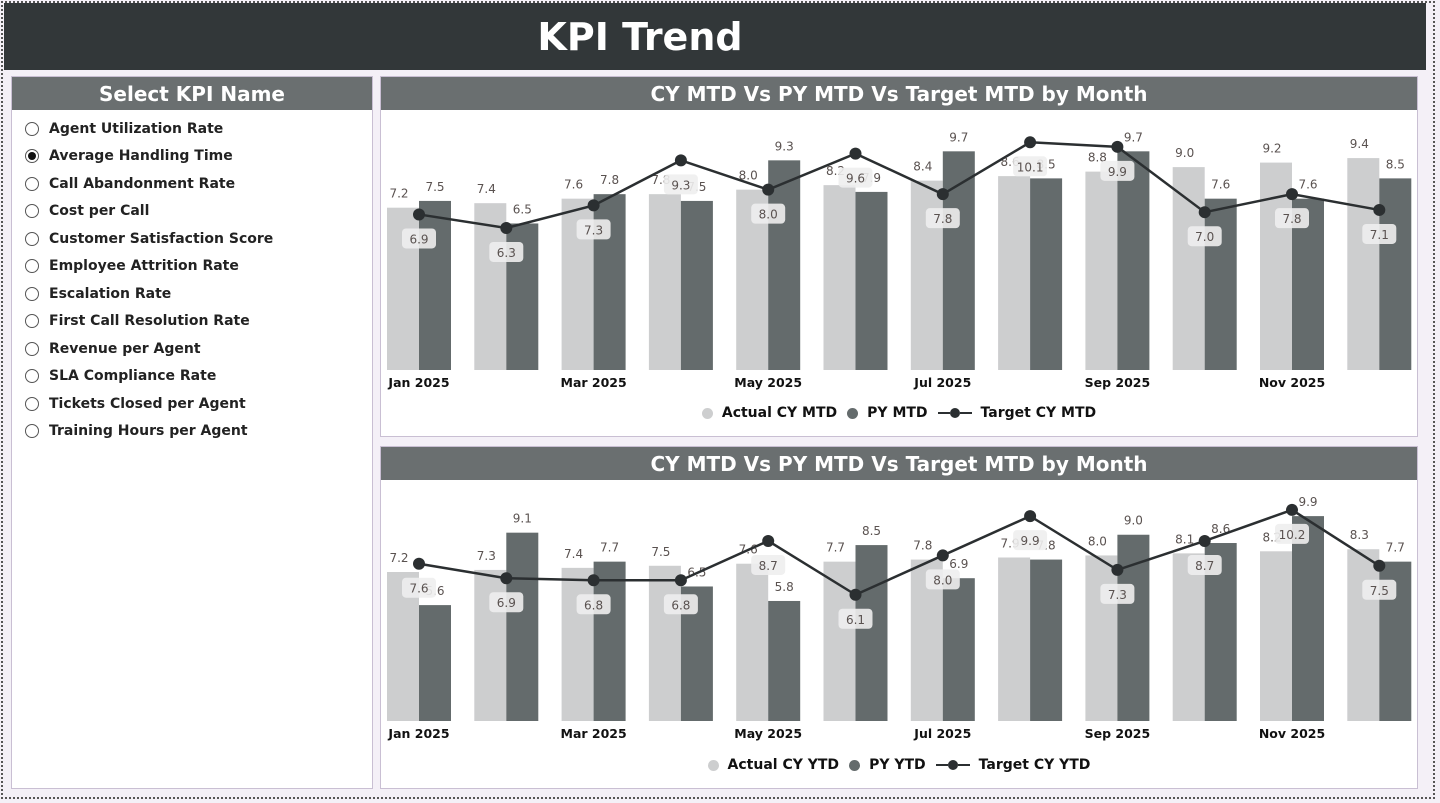 This screenshot has width=1440, height=803. What do you see at coordinates (198, 239) in the screenshot?
I see `kpi-option: Customer Satisfaction Score` at bounding box center [198, 239].